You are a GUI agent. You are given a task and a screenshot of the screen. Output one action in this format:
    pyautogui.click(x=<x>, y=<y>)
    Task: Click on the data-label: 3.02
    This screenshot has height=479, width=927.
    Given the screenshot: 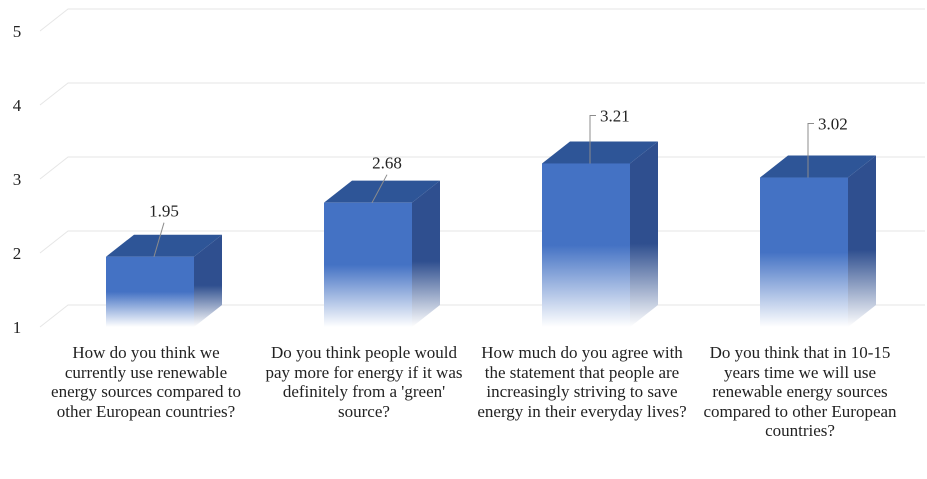 What is the action you would take?
    pyautogui.click(x=833, y=124)
    